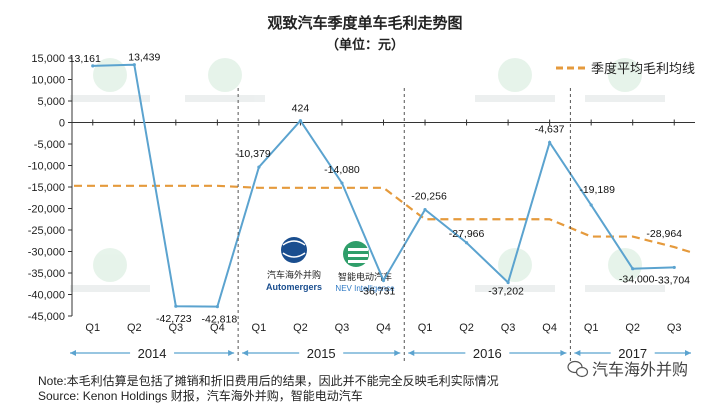 The image size is (720, 406). Describe the element at coordinates (664, 234) in the screenshot. I see `average-data-label: -28,964` at that location.